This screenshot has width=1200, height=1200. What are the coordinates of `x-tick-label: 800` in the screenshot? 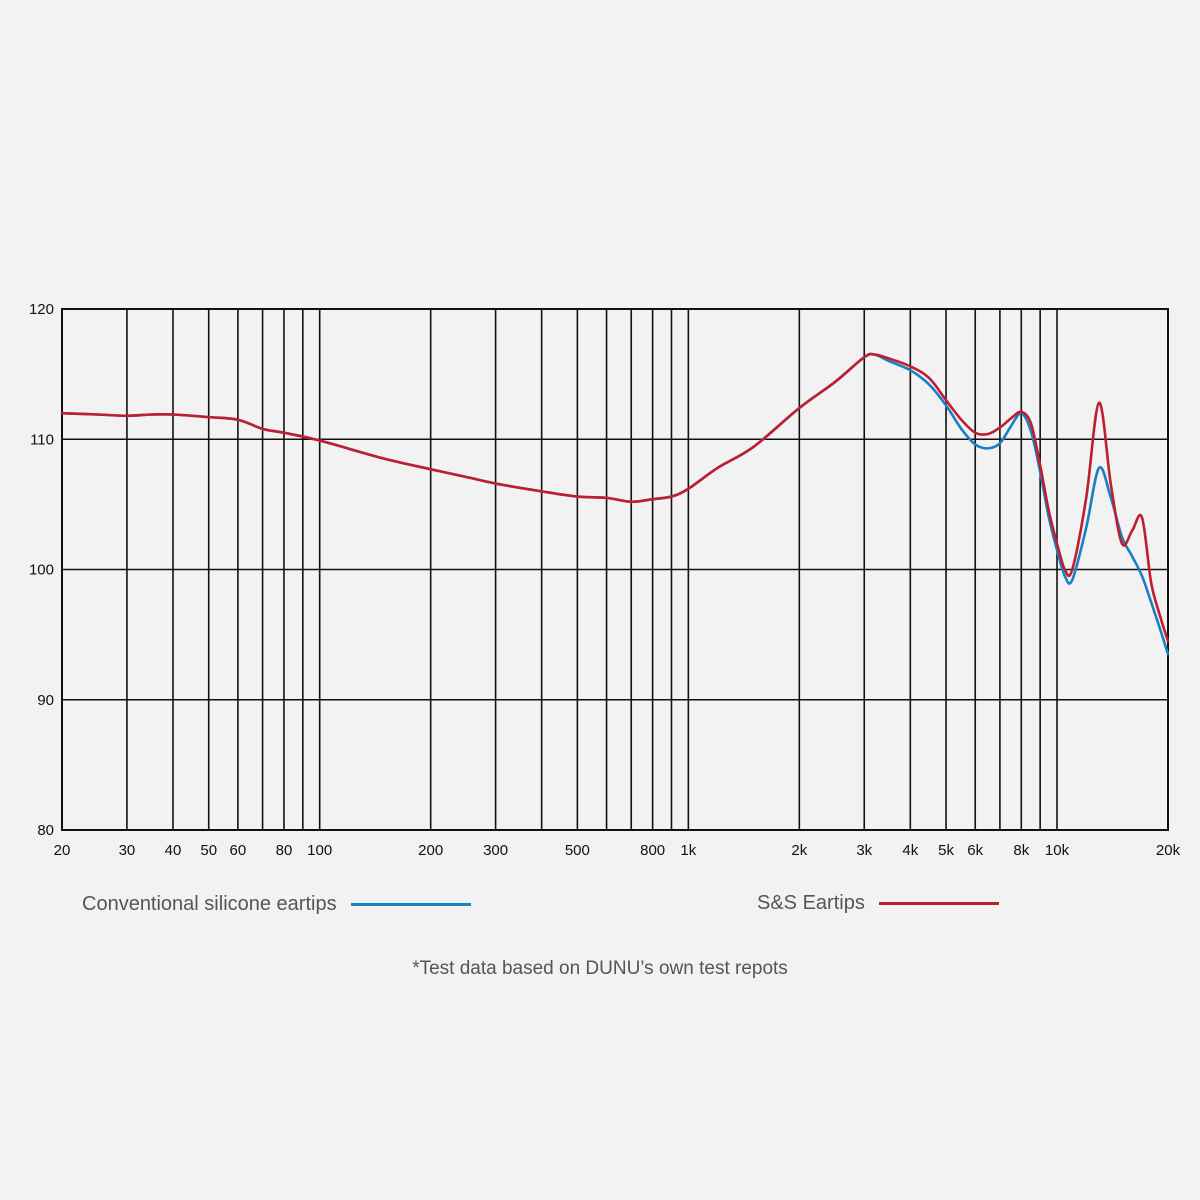 It's located at (652, 850).